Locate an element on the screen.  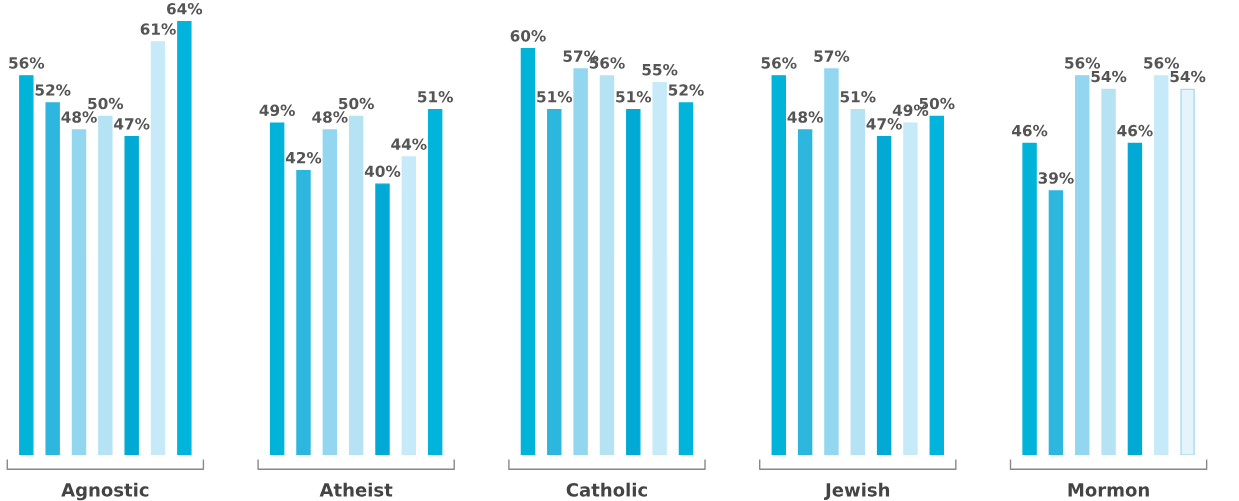
data-label: 55% is located at coordinates (660, 69).